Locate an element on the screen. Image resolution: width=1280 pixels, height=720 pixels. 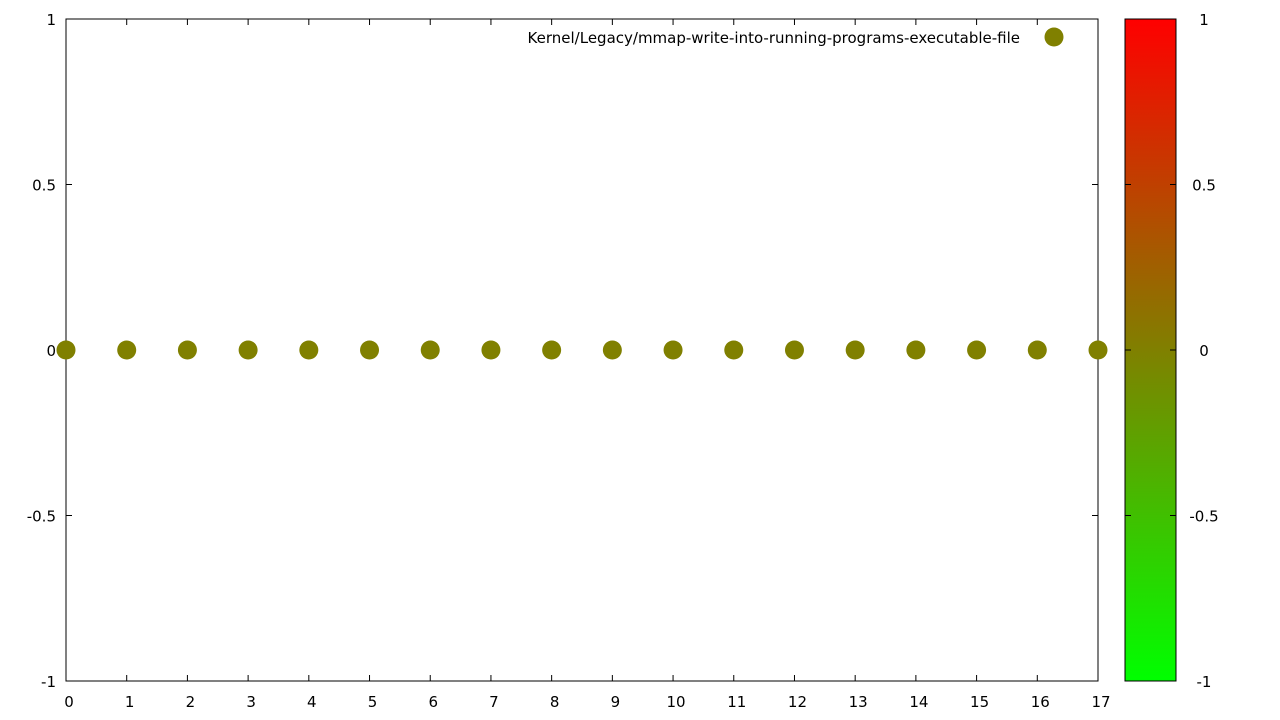
x-tick-label: 0 is located at coordinates (69, 702).